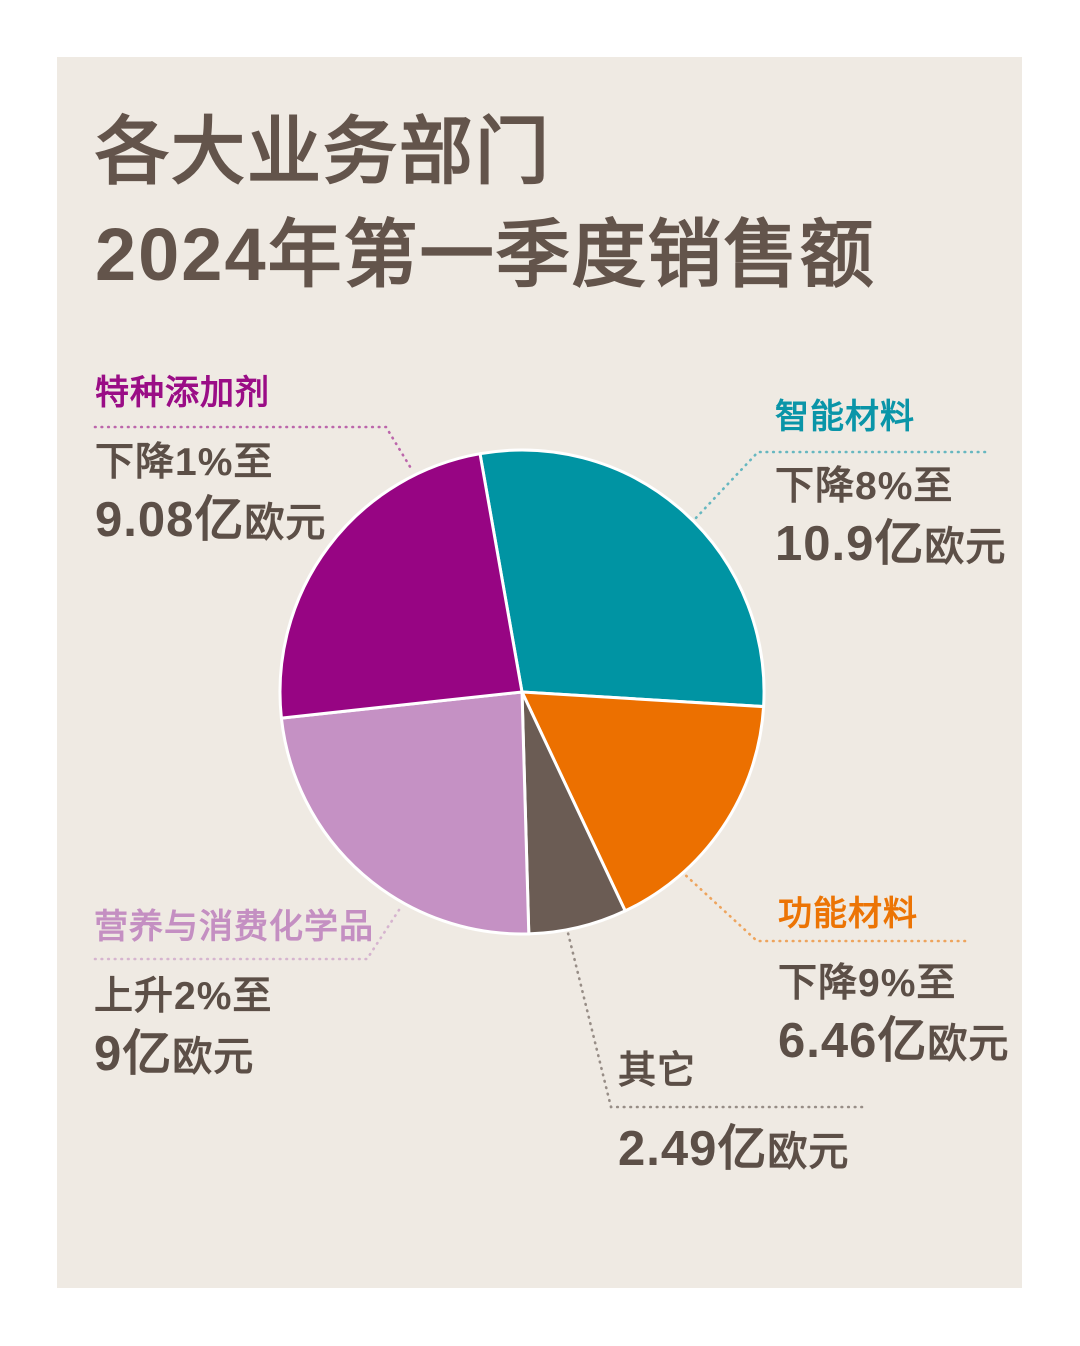 The image size is (1080, 1346). Describe the element at coordinates (234, 927) in the screenshot. I see `slice-label-nutrition-consumer-chemicals: 营养与消费化学品` at that location.